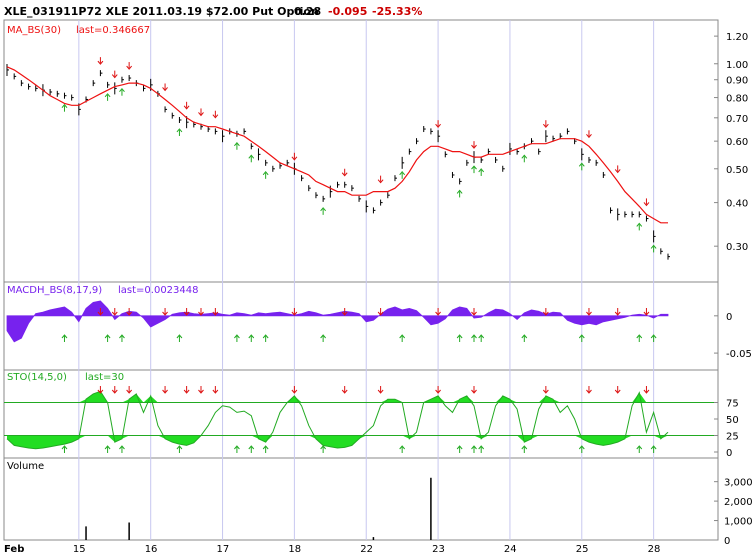  What do you see at coordinates (737, 81) in the screenshot?
I see `price-ytick-label: 0.90` at bounding box center [737, 81].